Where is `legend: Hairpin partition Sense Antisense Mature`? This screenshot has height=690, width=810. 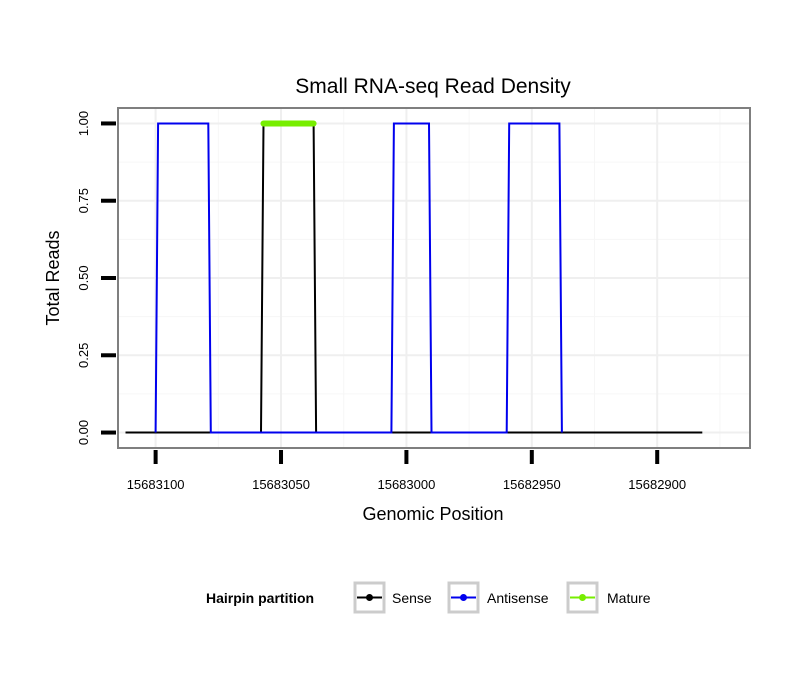
legend: Hairpin partition Sense Antisense Mature is located at coordinates (428, 597).